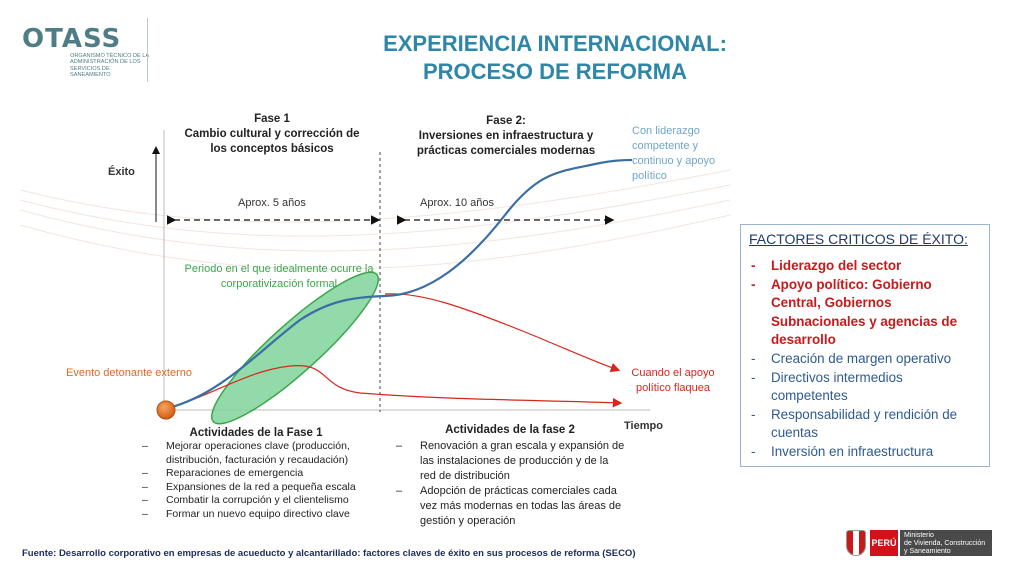 The height and width of the screenshot is (576, 1024). What do you see at coordinates (295, 348) in the screenshot?
I see `corporatization-ellipse` at bounding box center [295, 348].